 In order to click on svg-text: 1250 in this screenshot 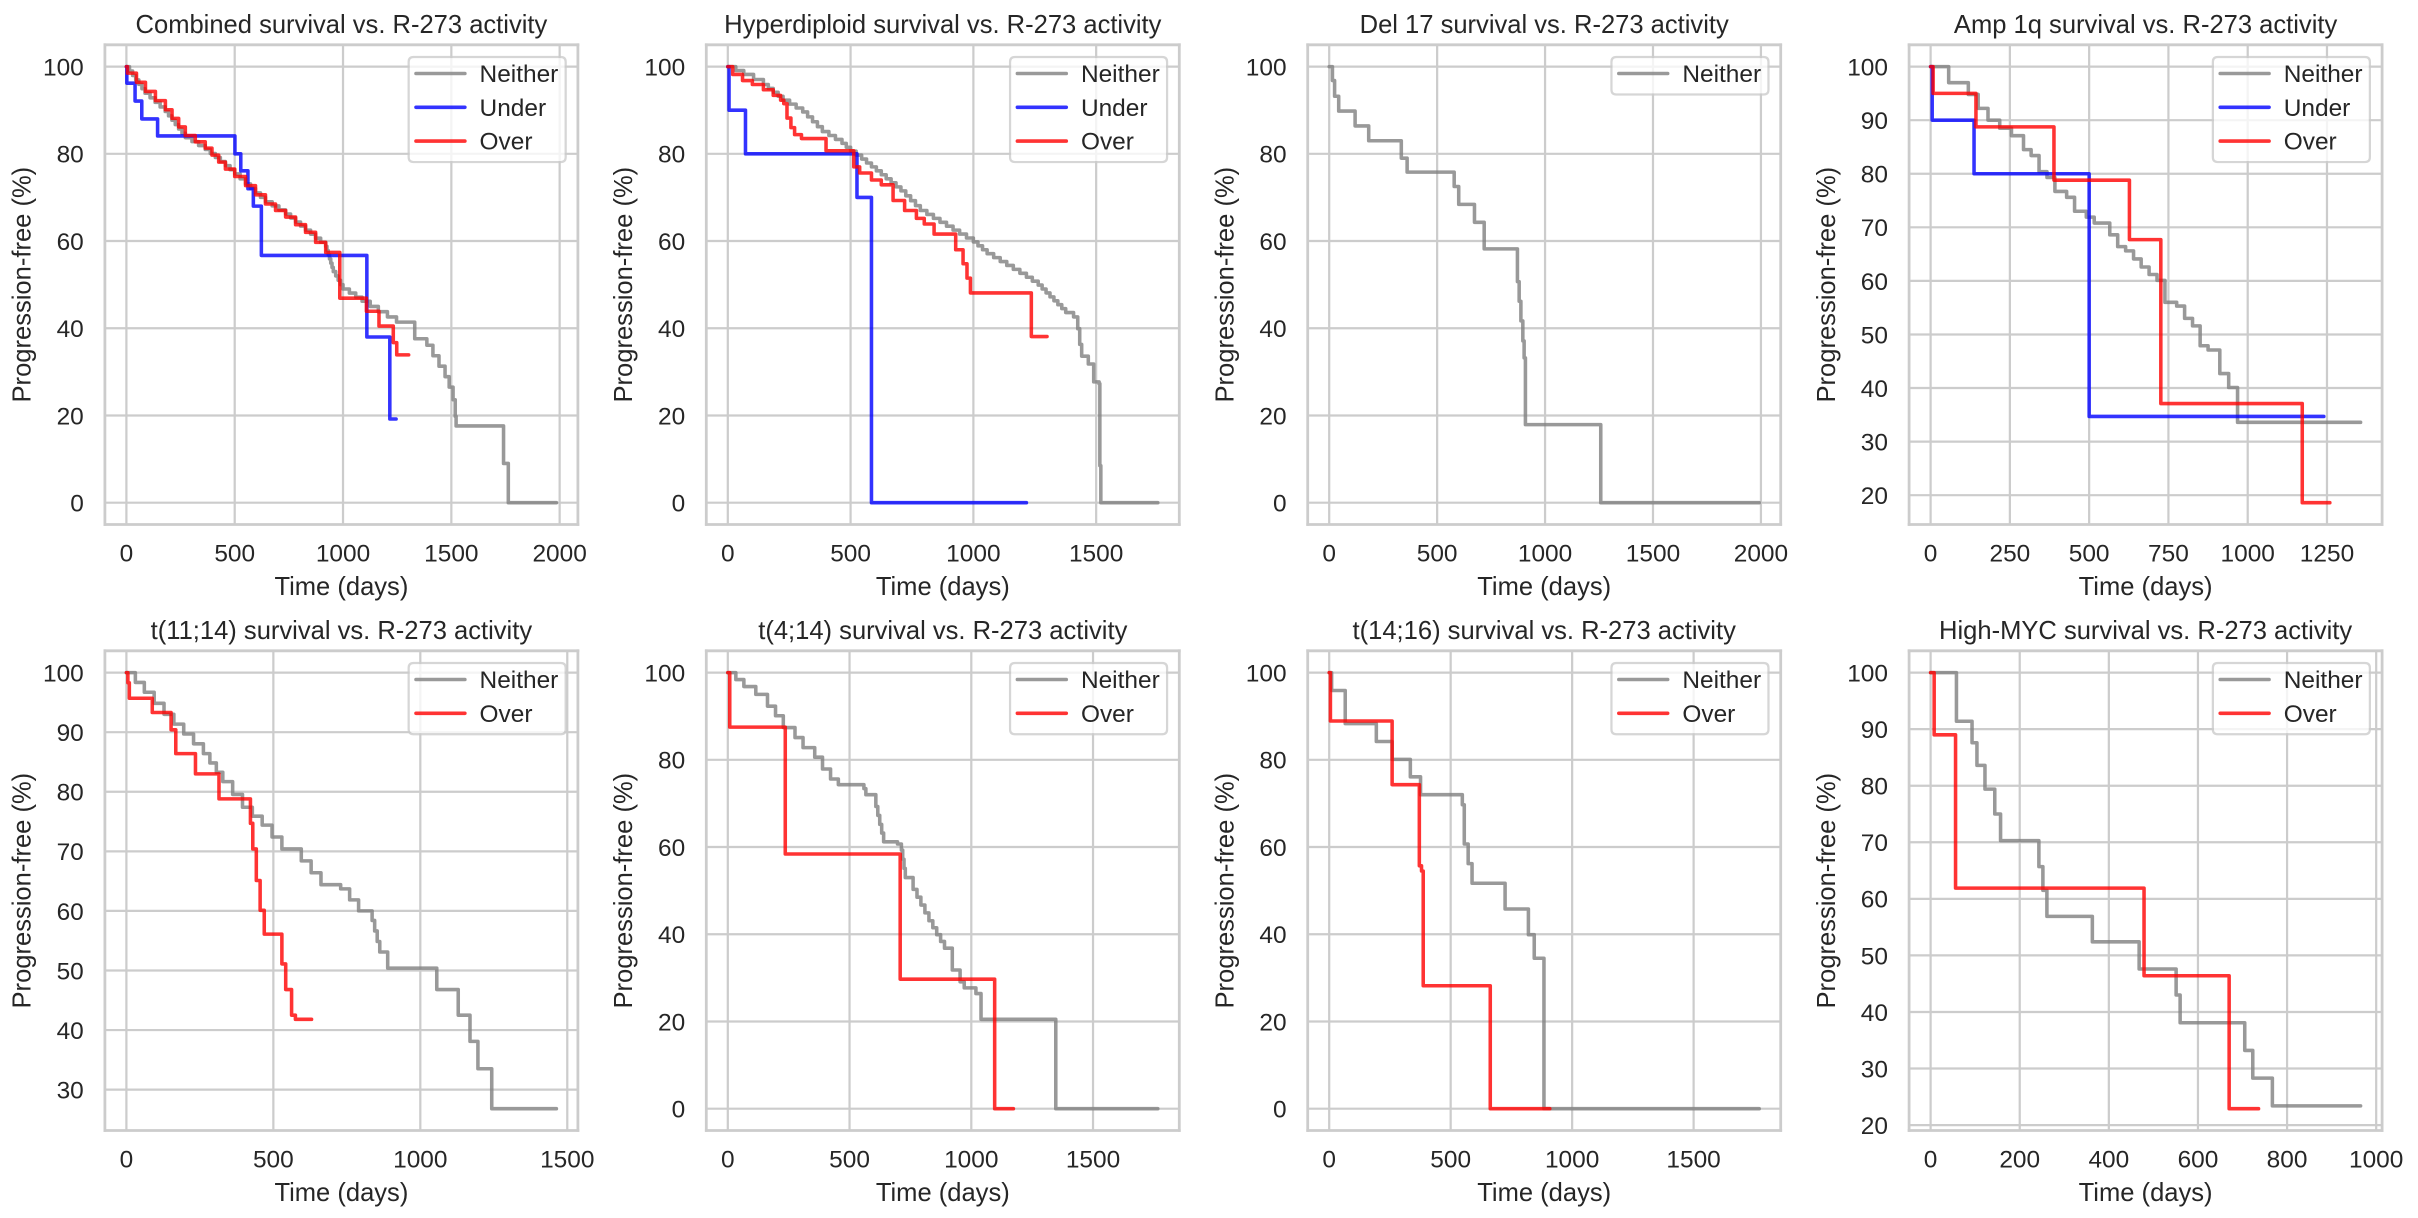, I will do `click(2327, 553)`.